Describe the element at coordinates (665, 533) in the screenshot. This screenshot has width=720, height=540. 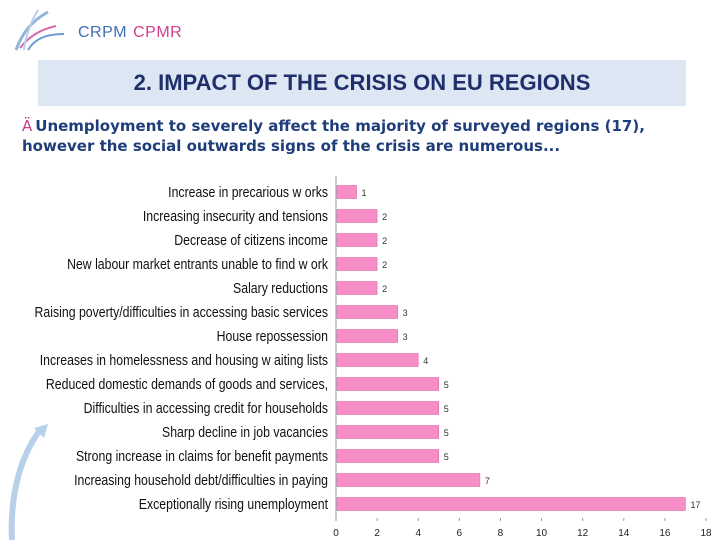
I see `x-tick-label: 16` at that location.